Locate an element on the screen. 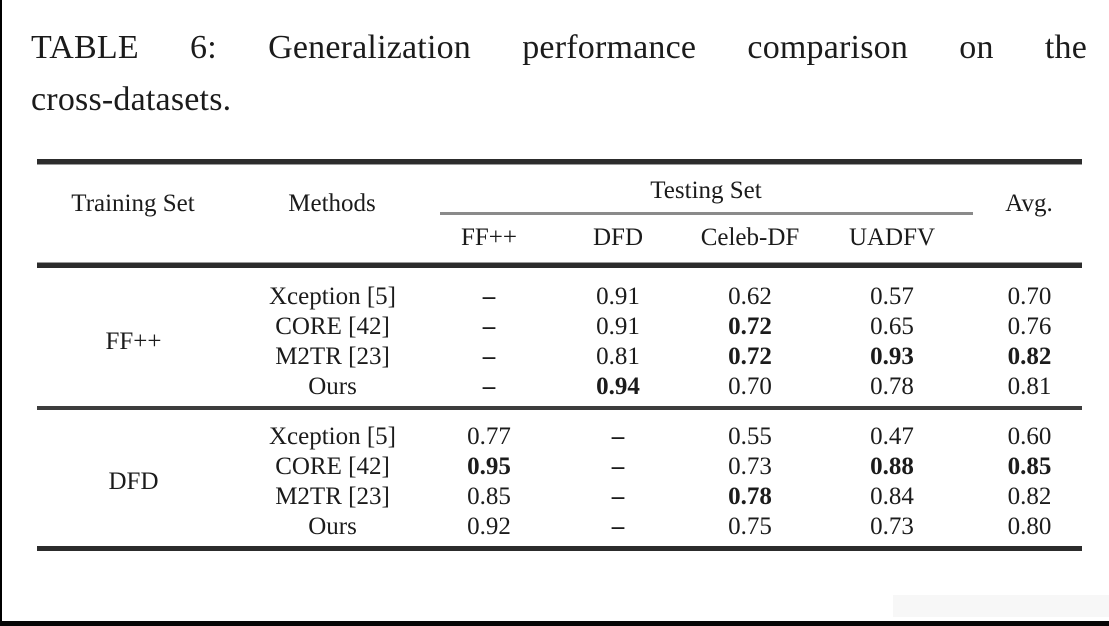 Image resolution: width=1109 pixels, height=626 pixels. metric-value: 0.76 is located at coordinates (1029, 326).